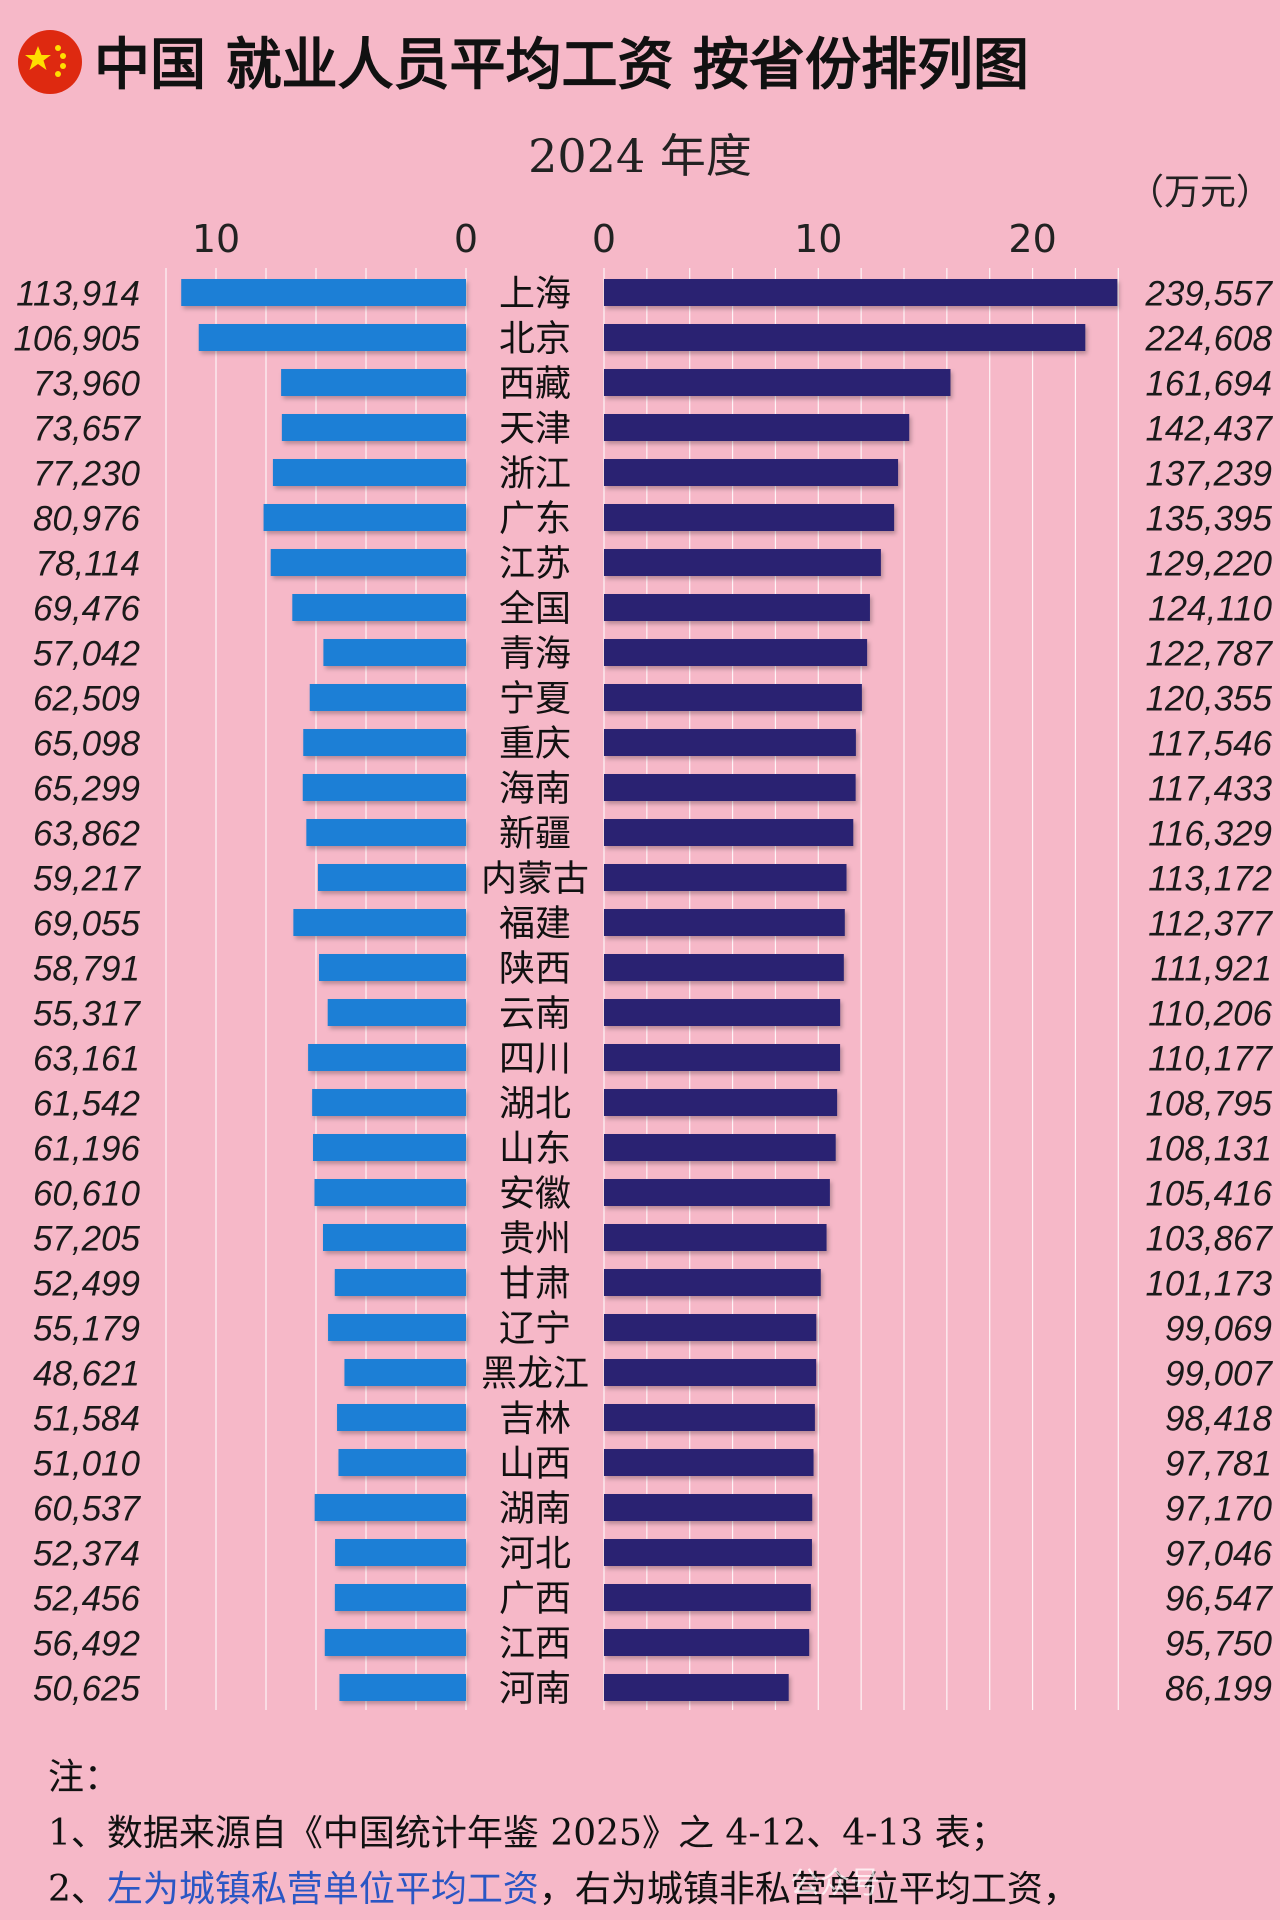 The width and height of the screenshot is (1280, 1920). Describe the element at coordinates (1210, 1059) in the screenshot. I see `right-value-label: 110,177` at that location.